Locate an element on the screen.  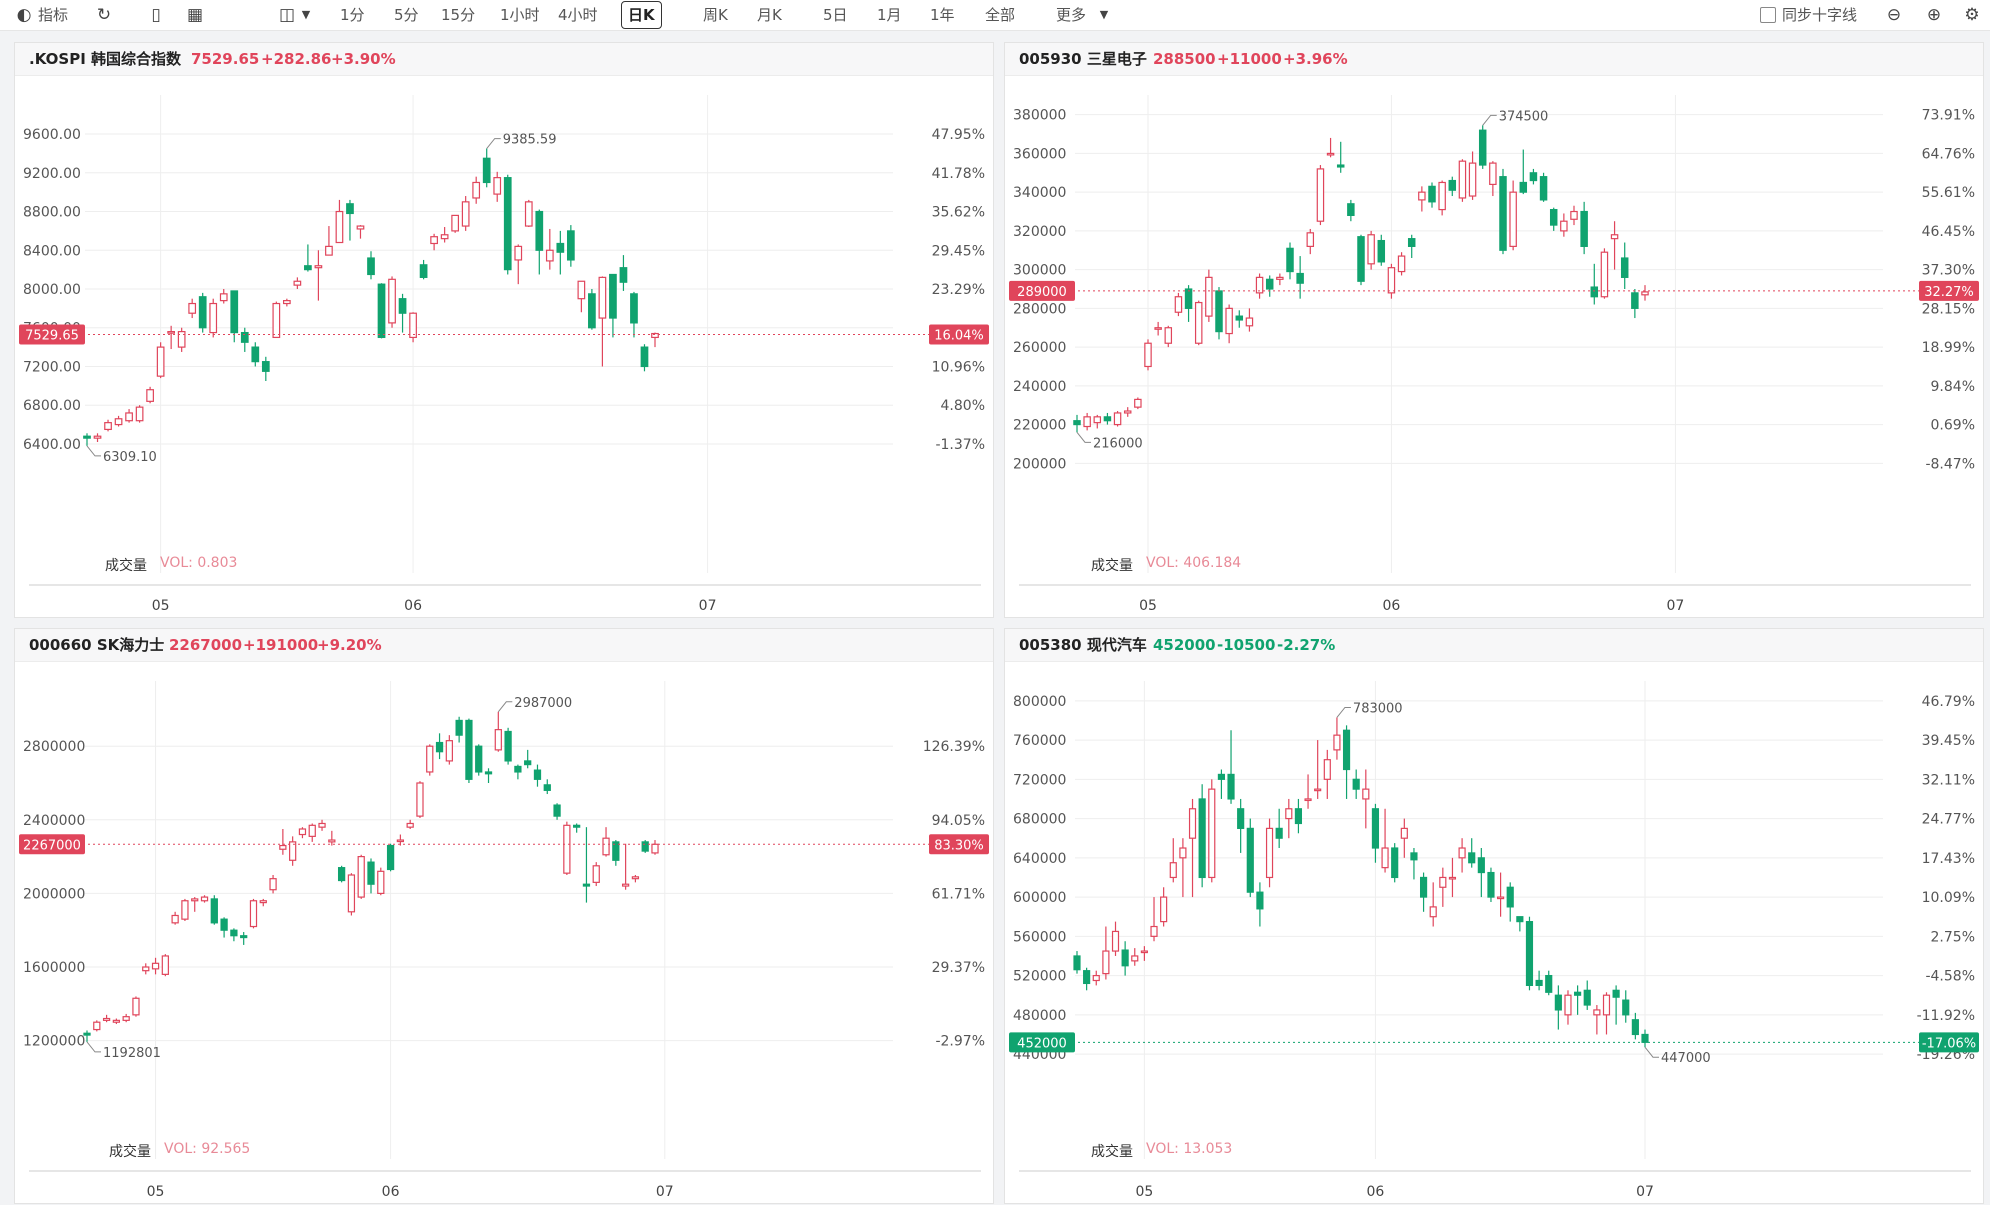
high-marker is located at coordinates (493, 143).